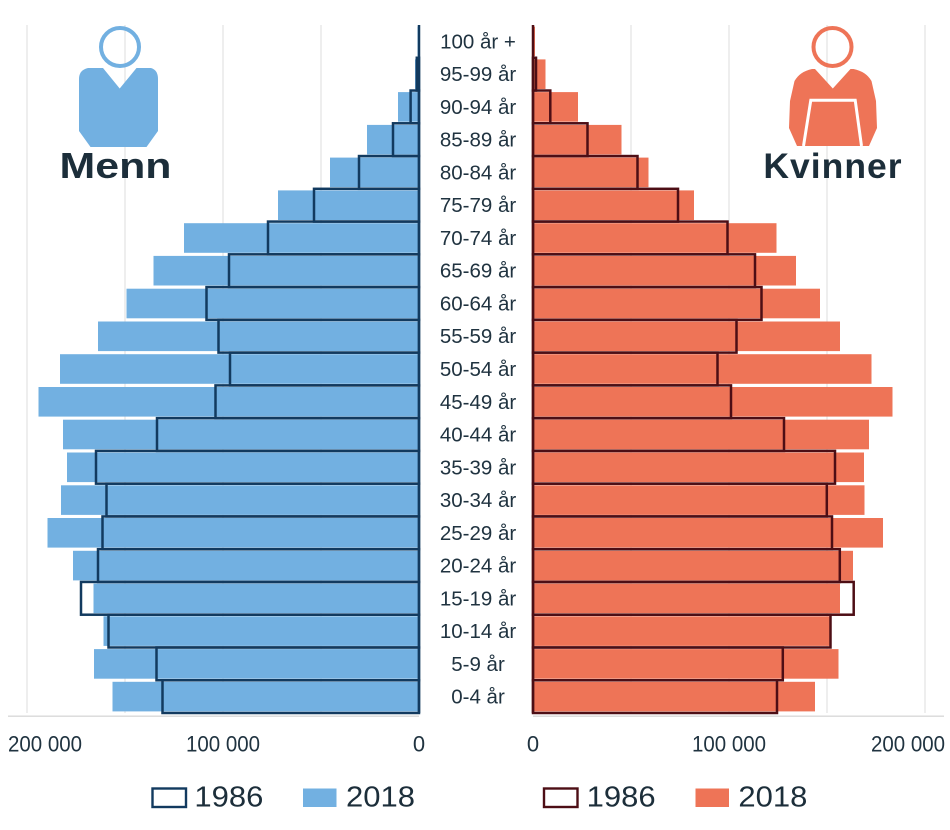  What do you see at coordinates (478, 336) in the screenshot?
I see `svg-text: 55-59 år` at bounding box center [478, 336].